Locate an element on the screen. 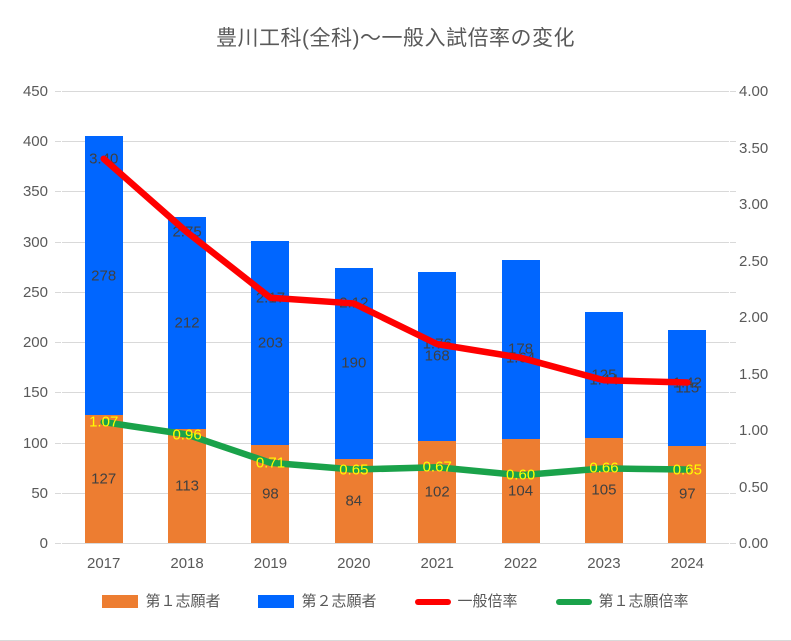  legend-label: 第２志願者 is located at coordinates (339, 601).